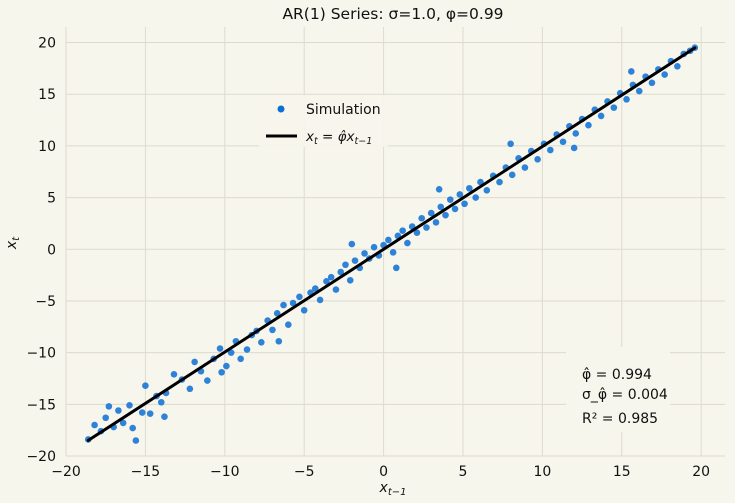 The image size is (735, 503). I want to click on x-tick-labels: −20 −15 −10 −5 0 5 10 15 20, so click(380, 472).